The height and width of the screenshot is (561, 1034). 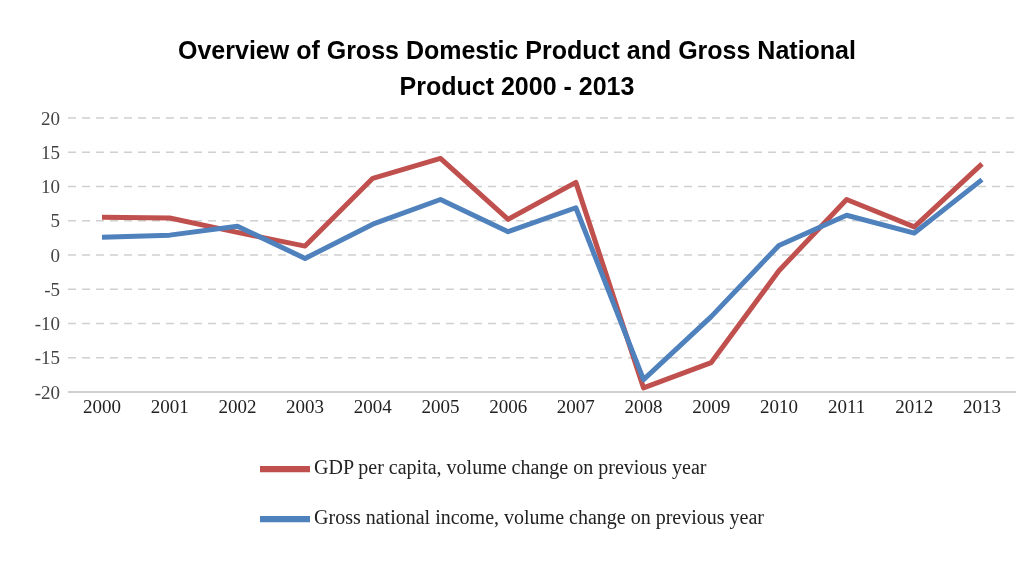 What do you see at coordinates (50, 152) in the screenshot?
I see `y-tick-label: 15` at bounding box center [50, 152].